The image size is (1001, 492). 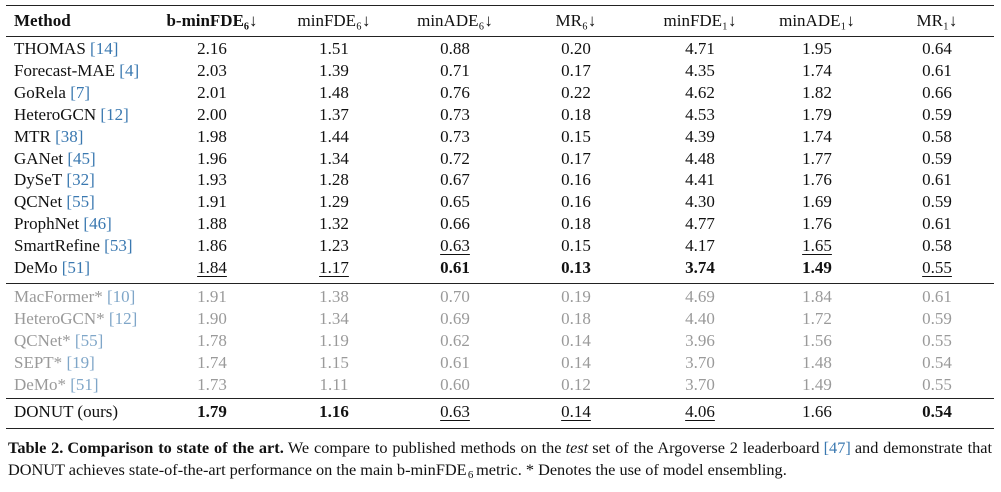 What do you see at coordinates (700, 384) in the screenshot?
I see `value-cell: 3.70` at bounding box center [700, 384].